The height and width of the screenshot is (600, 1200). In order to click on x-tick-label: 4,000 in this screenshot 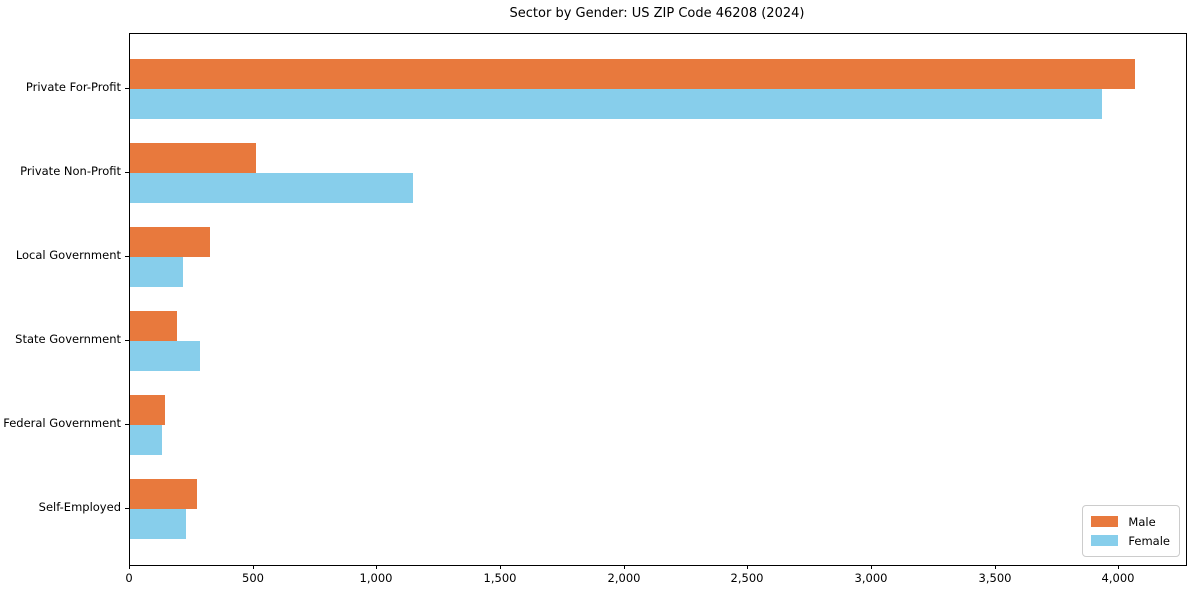, I will do `click(1118, 578)`.